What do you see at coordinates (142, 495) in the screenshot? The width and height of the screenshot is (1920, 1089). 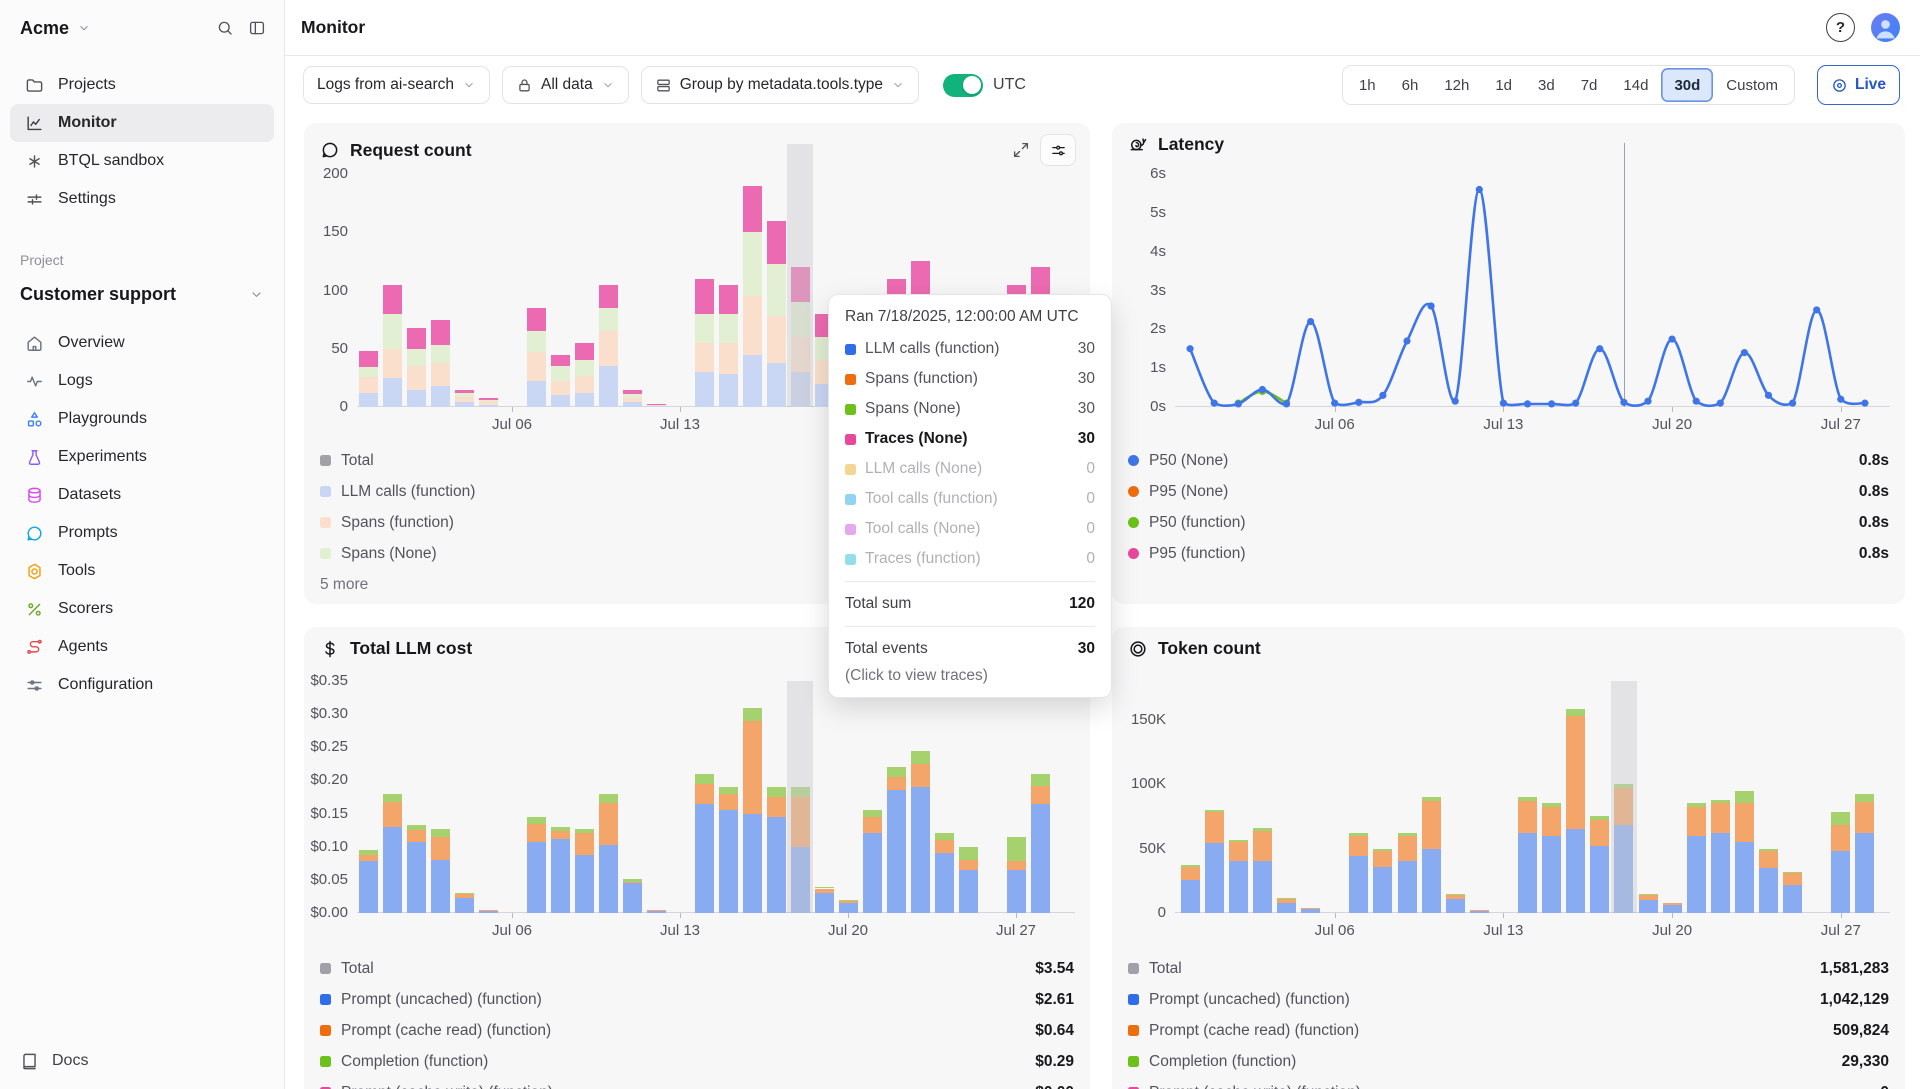 I see `sidebar-item-datasets: Datasets` at bounding box center [142, 495].